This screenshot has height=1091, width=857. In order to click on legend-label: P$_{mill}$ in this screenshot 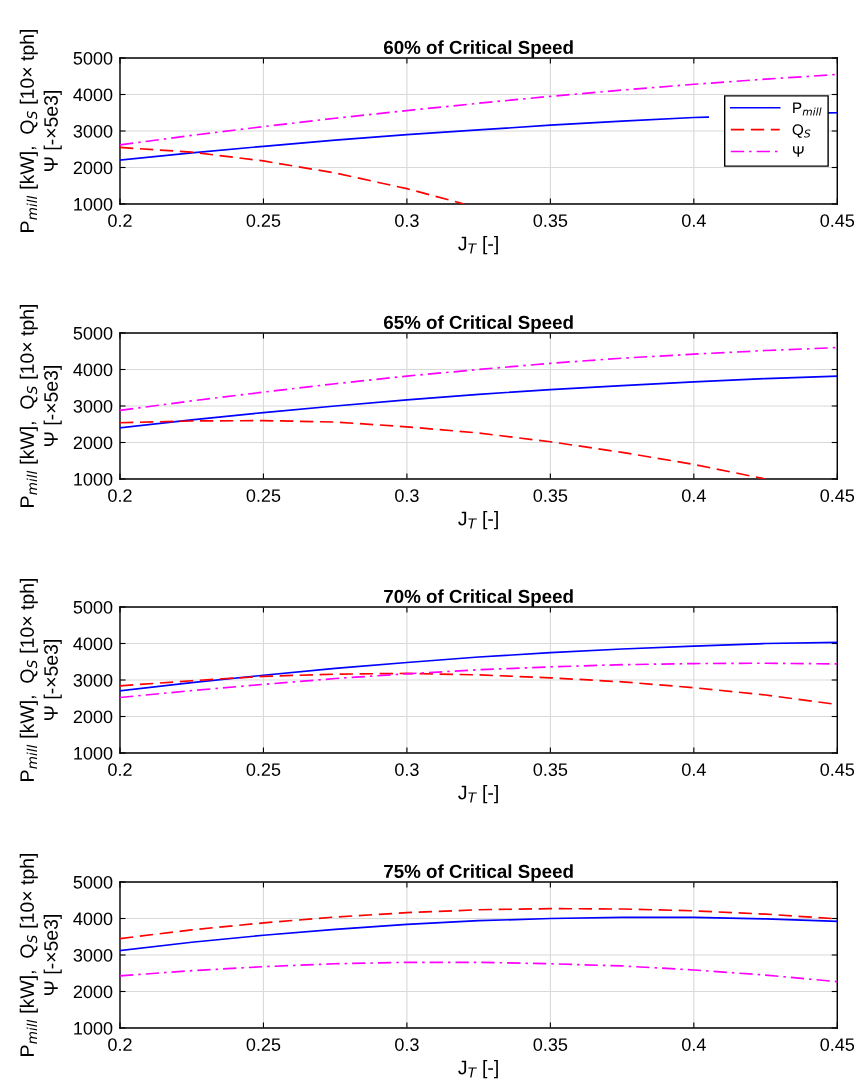, I will do `click(807, 109)`.